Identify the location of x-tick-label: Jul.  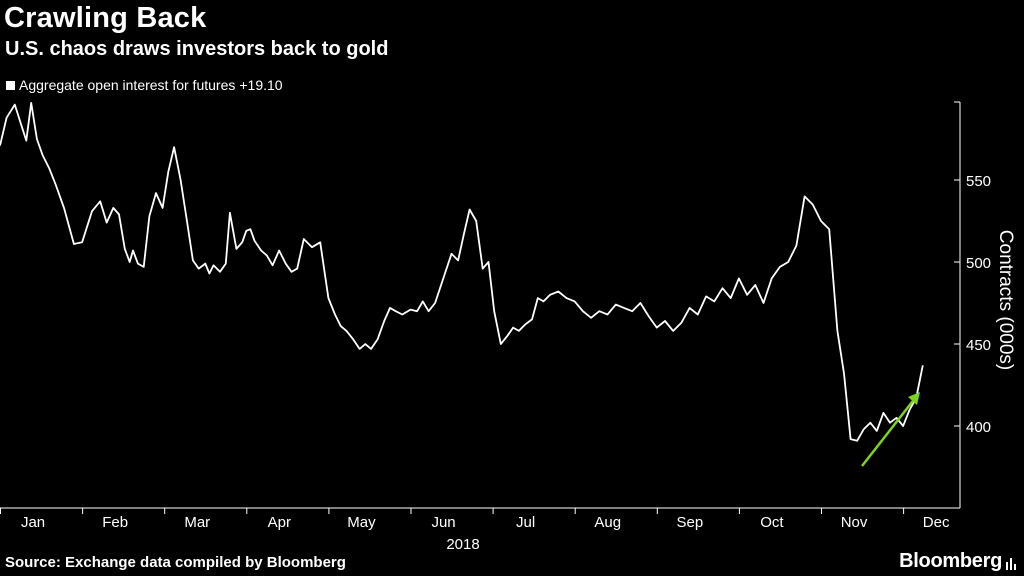
(525, 522).